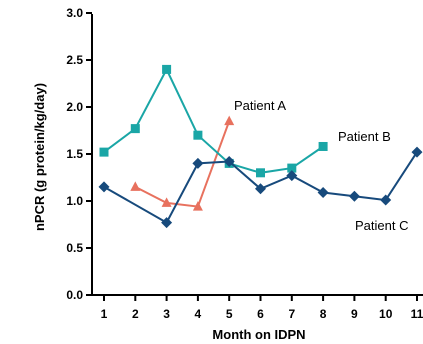  Describe the element at coordinates (135, 314) in the screenshot. I see `x-tick-label: 2` at that location.